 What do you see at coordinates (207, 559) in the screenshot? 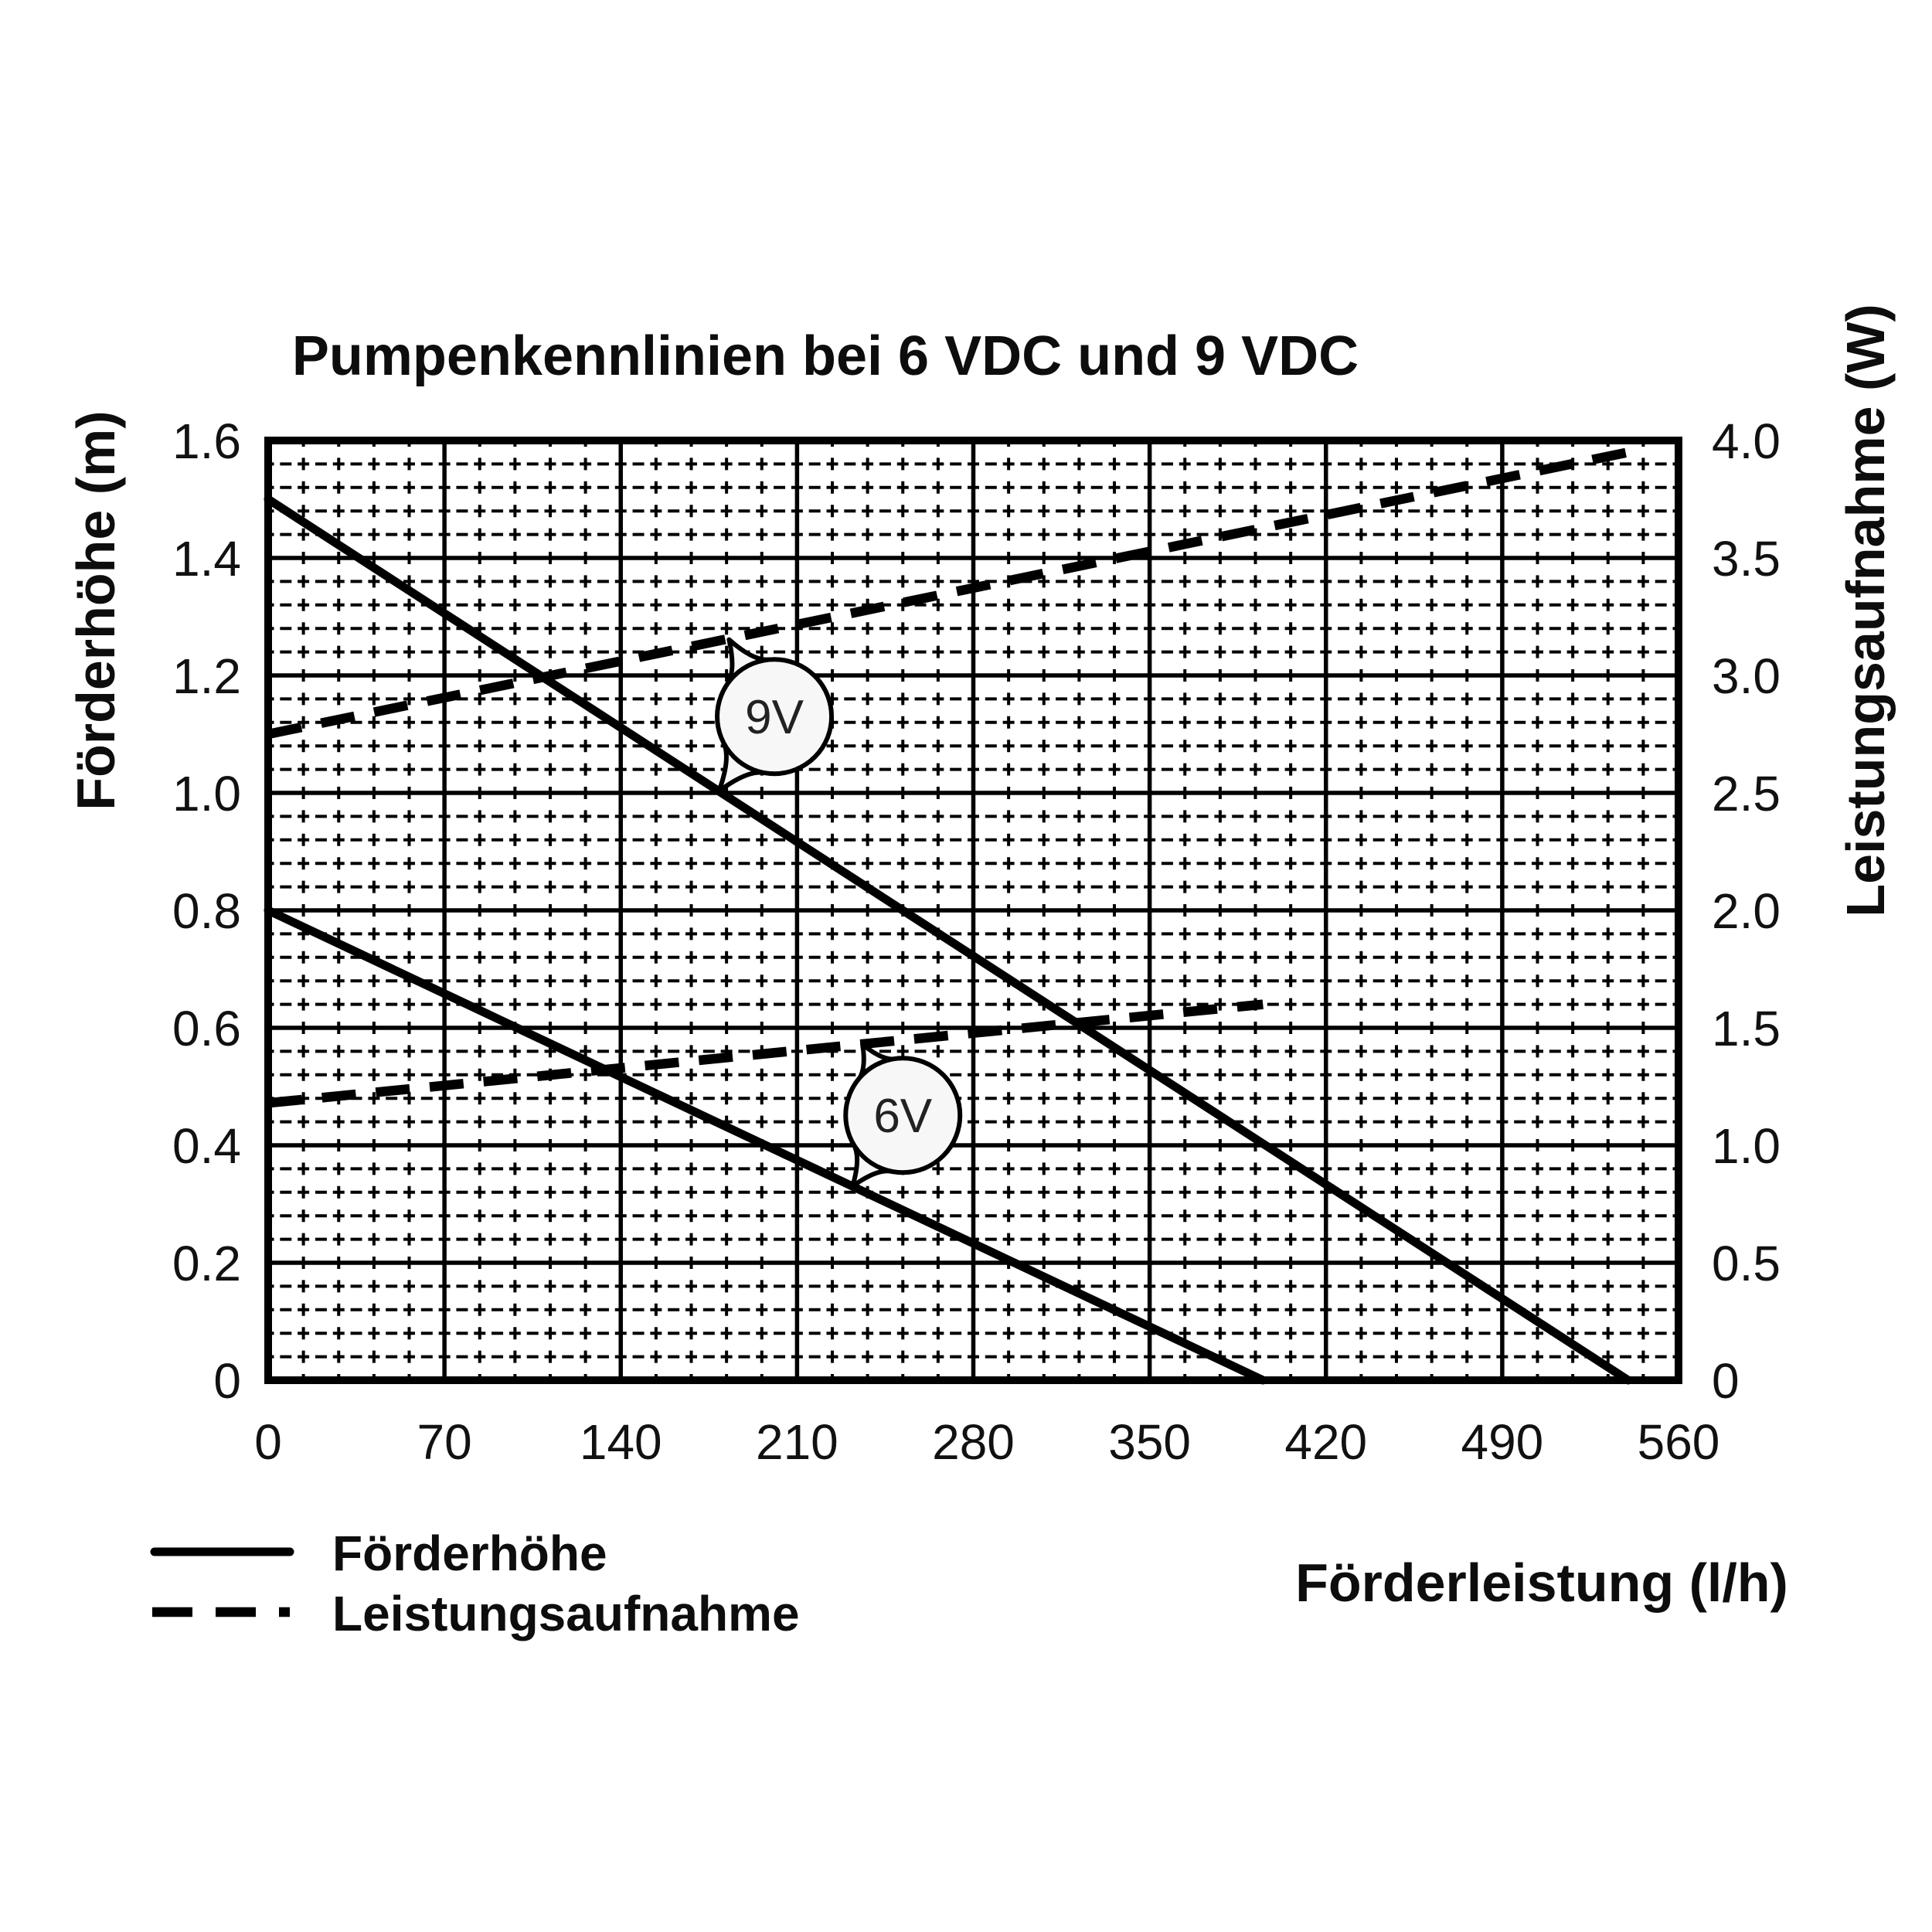
I see `y-left-tick-label: 1.4` at bounding box center [207, 559].